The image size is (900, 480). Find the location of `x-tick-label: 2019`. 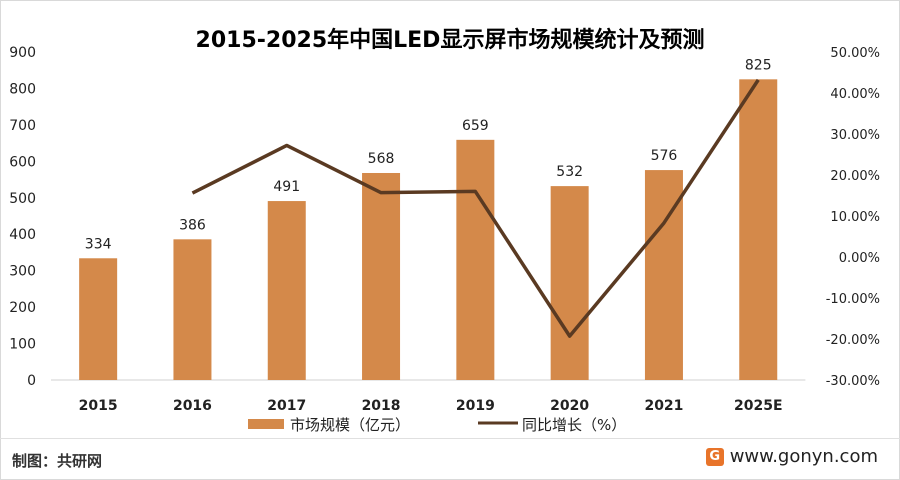

x-tick-label: 2019 is located at coordinates (475, 406).